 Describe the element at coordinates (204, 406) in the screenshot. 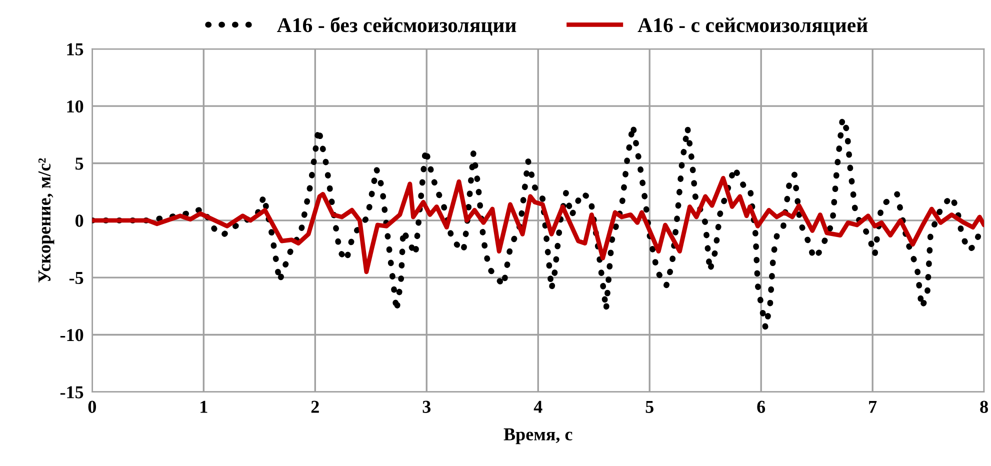

I see `x-tick-label: 1` at that location.